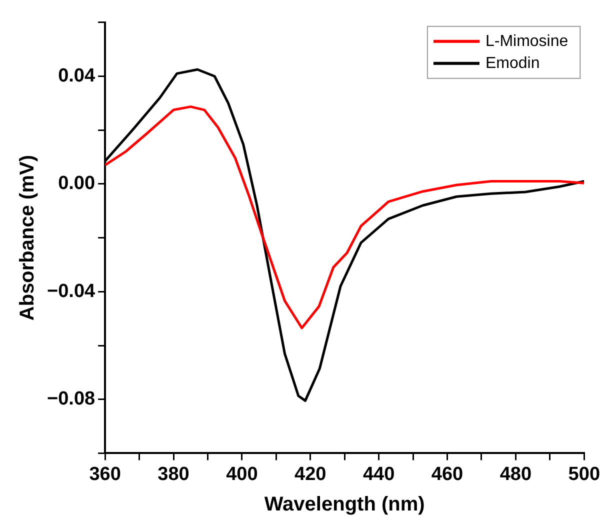 This screenshot has width=611, height=529. Describe the element at coordinates (27, 238) in the screenshot. I see `y-axis-title: Absorbance (mV)` at that location.